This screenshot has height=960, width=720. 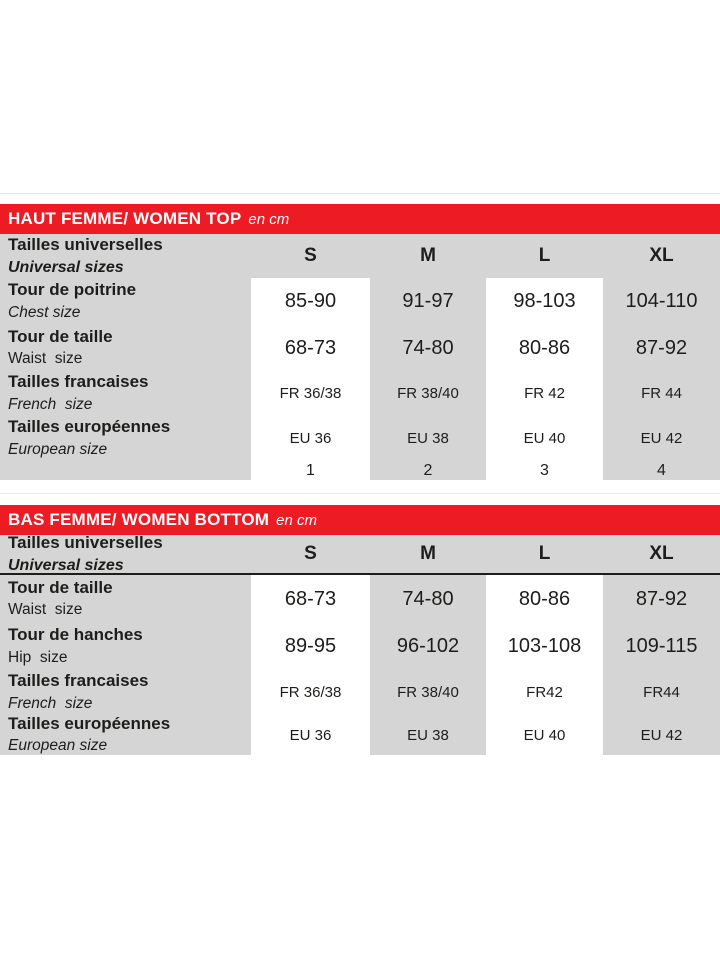 I want to click on value-cell-xl: FR 44, so click(x=661, y=393).